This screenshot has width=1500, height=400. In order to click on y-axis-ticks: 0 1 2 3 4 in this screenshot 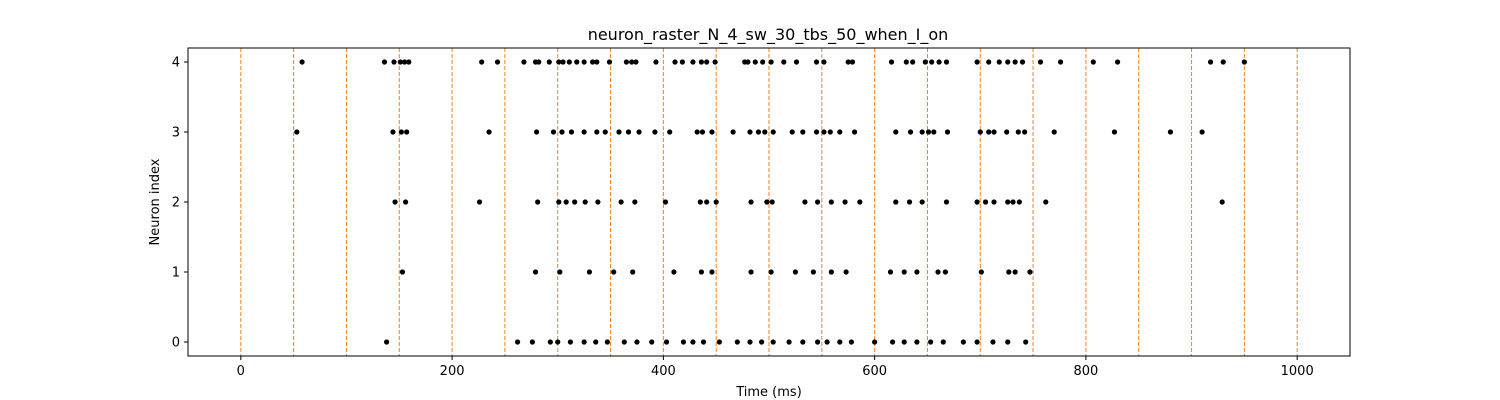, I will do `click(180, 203)`.